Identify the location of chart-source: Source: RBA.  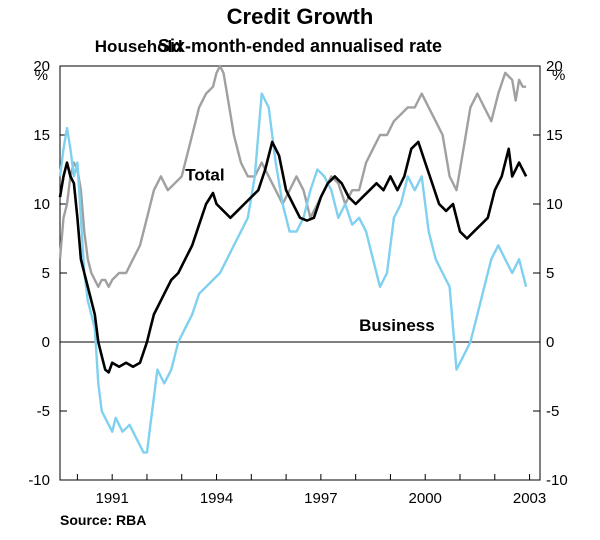
(103, 520).